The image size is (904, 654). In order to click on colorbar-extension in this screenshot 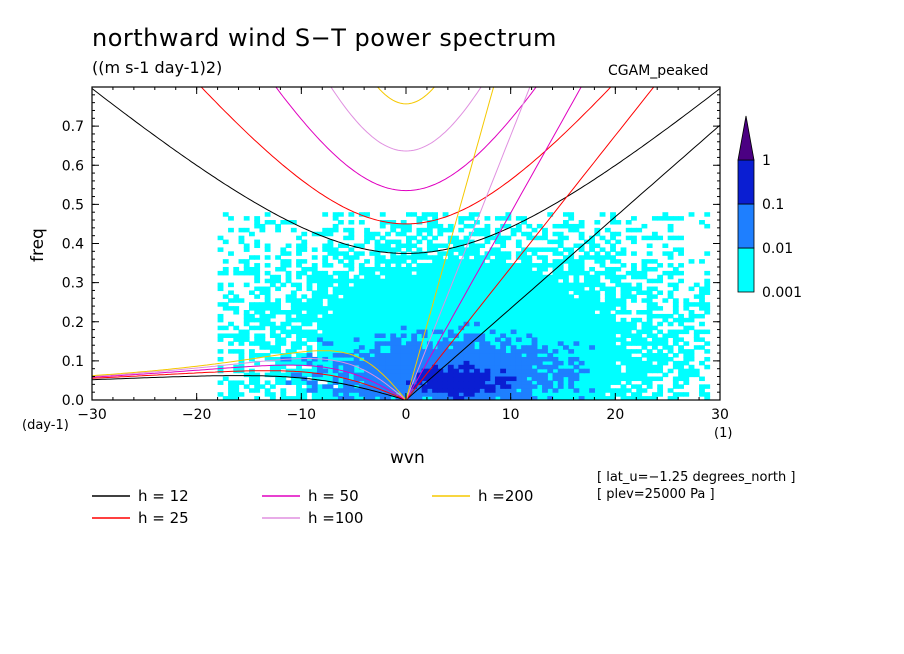, I will do `click(746, 138)`.